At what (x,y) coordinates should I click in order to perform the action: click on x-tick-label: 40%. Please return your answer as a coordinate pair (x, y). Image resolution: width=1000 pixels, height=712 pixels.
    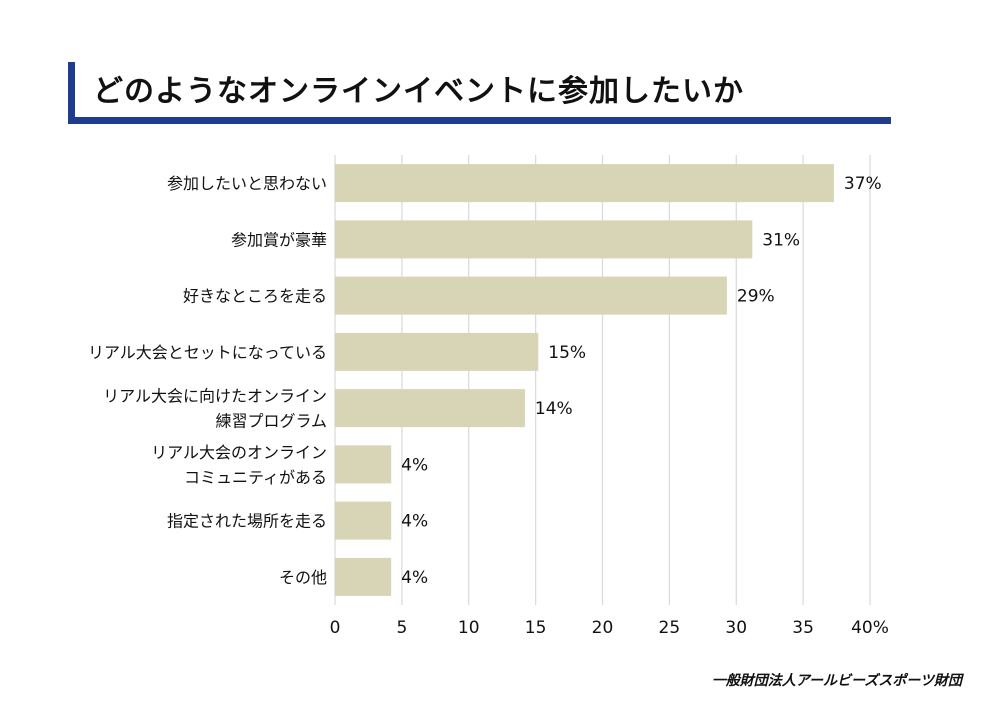
    Looking at the image, I should click on (870, 628).